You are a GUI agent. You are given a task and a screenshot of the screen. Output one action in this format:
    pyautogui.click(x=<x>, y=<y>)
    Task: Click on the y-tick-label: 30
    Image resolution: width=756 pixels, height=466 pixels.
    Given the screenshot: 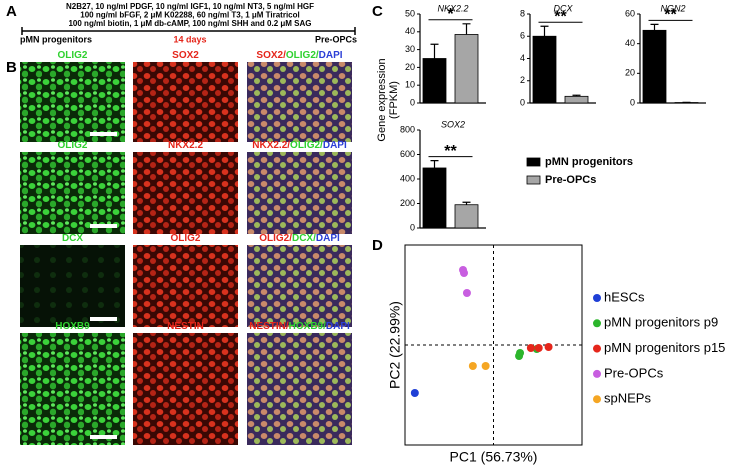 What is the action you would take?
    pyautogui.click(x=410, y=49)
    